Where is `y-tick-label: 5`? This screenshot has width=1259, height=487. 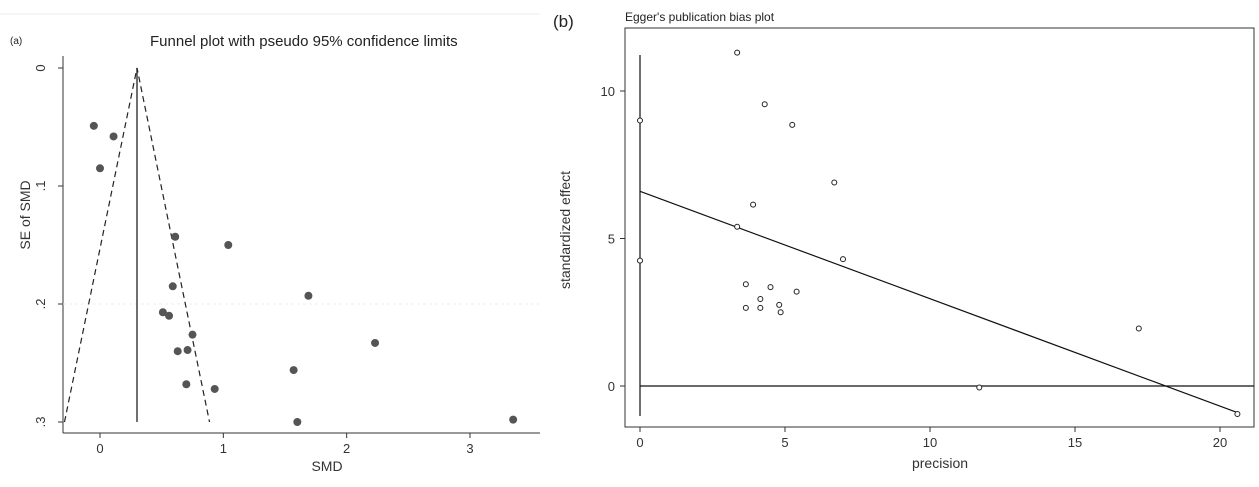
y-tick-label: 5 is located at coordinates (611, 239).